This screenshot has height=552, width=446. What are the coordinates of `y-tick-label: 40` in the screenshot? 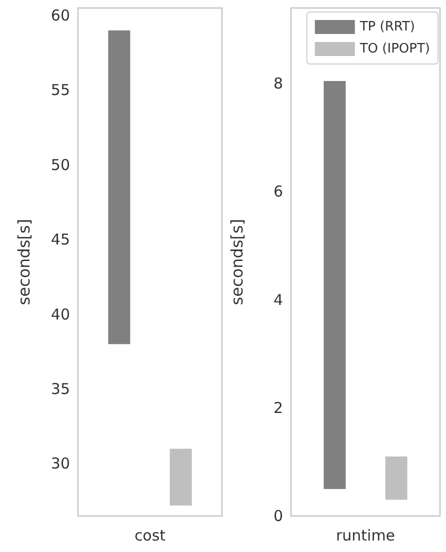 It's located at (60, 314).